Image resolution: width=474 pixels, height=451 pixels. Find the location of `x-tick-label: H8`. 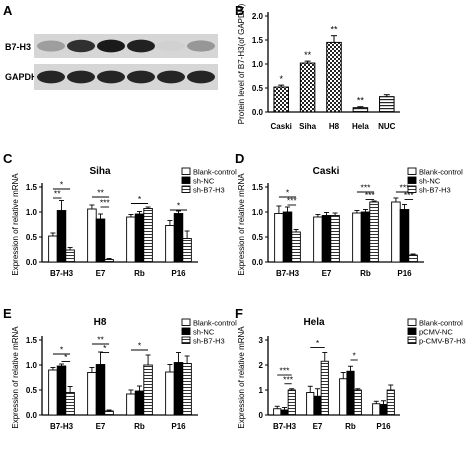

x-tick-label: H8 is located at coordinates (334, 126).